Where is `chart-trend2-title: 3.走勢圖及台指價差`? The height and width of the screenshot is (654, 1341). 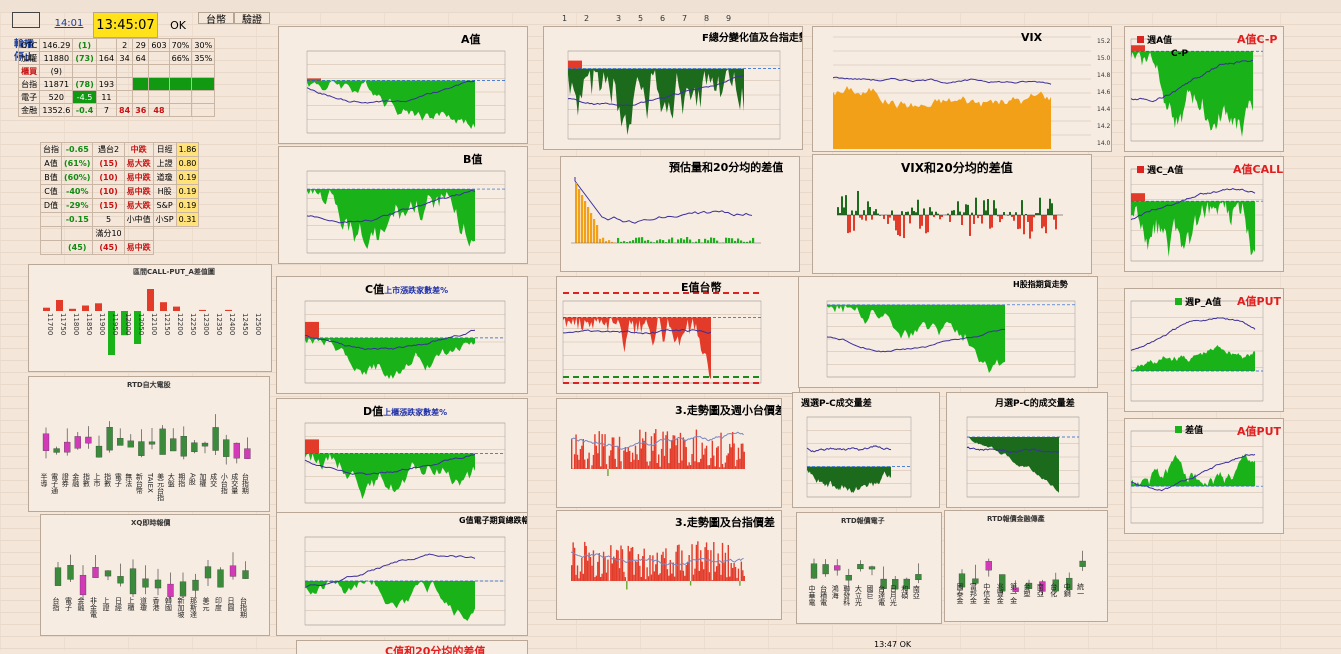 chart-trend2-title: 3.走勢圖及台指價差 is located at coordinates (725, 522).